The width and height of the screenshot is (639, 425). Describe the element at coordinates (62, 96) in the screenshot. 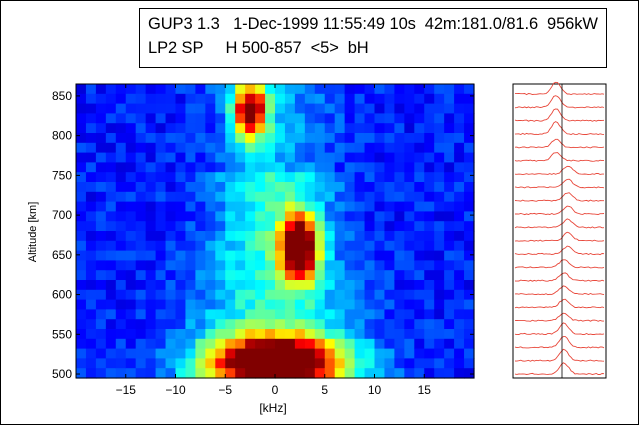

I see `y-tick-label: 850` at that location.